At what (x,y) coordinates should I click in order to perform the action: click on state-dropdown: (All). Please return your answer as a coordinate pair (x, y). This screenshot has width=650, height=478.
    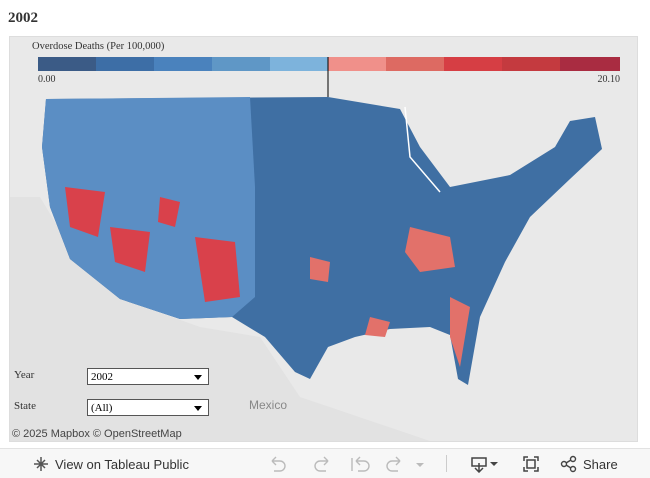
    Looking at the image, I should click on (148, 407).